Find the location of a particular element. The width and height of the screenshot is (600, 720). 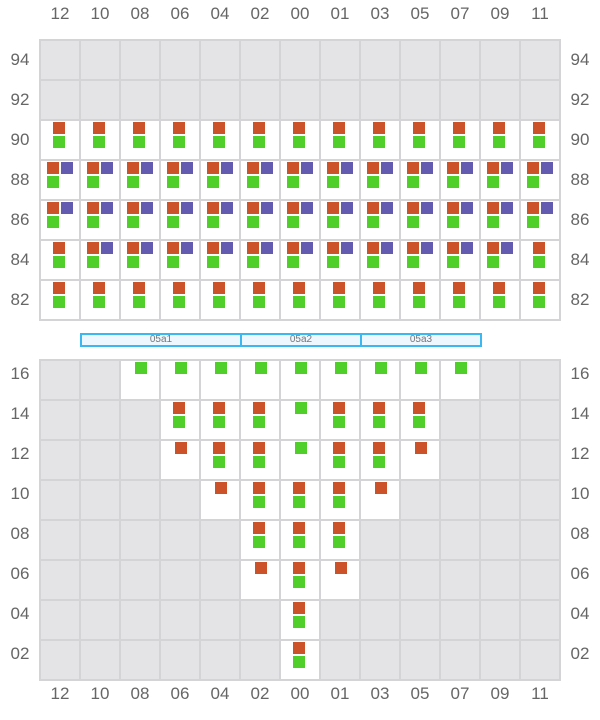

band-05a3: 05a3 is located at coordinates (421, 340).